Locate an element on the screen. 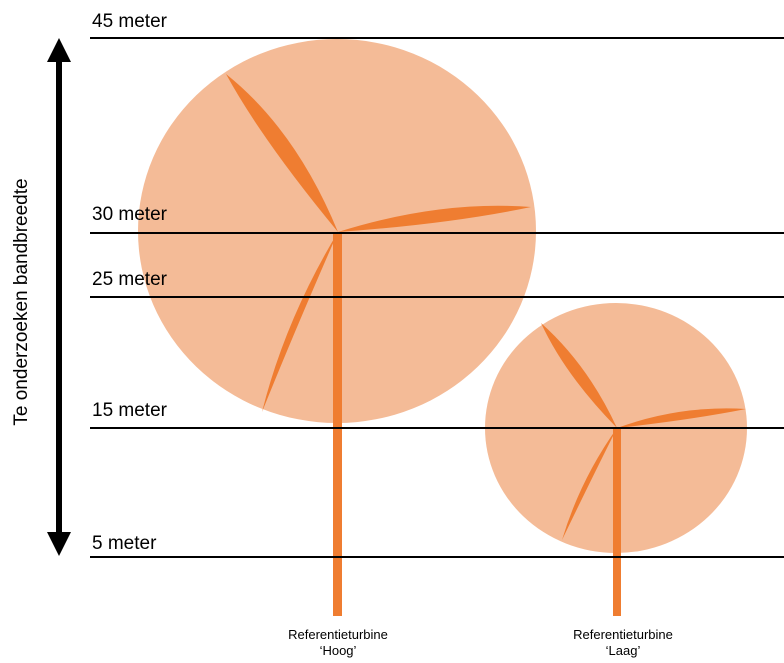 This screenshot has height=663, width=784. bandwidth-double-arrow is located at coordinates (59, 297).